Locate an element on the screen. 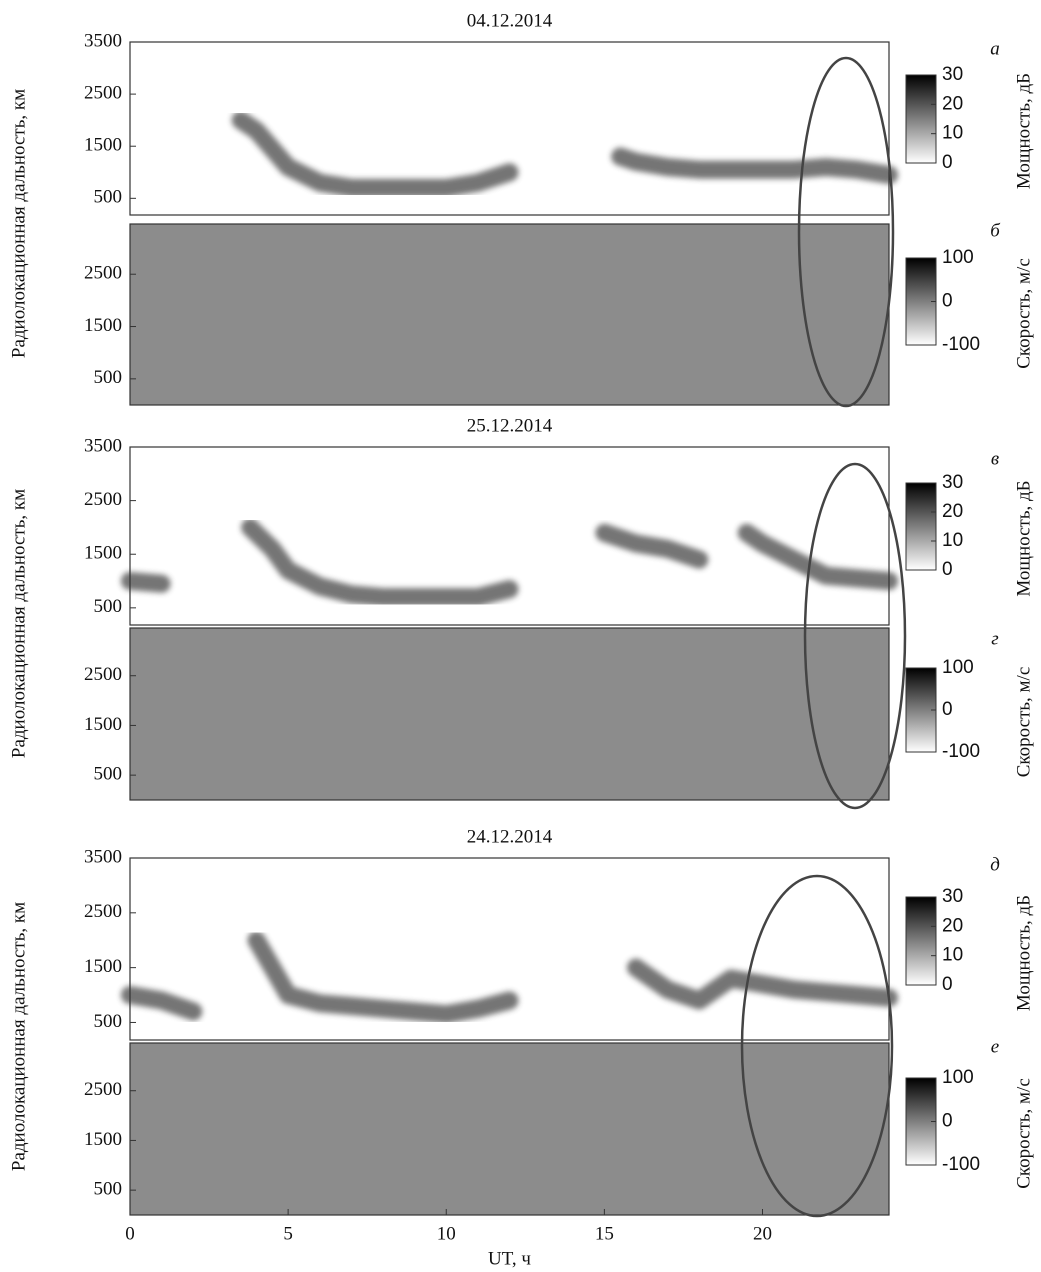  panel-title: 24.12.2014 is located at coordinates (510, 836).